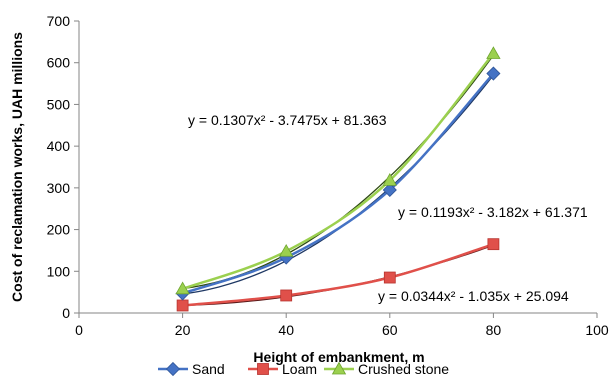 The width and height of the screenshot is (614, 383). Describe the element at coordinates (208, 369) in the screenshot. I see `legend-label-sand: Sand` at that location.